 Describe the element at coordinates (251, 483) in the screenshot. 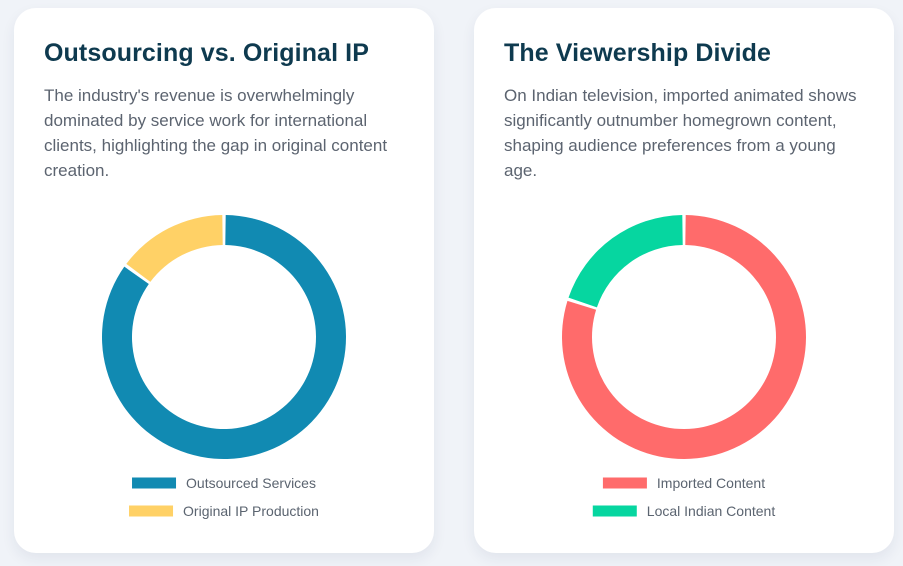

I see `legend-label: Outsourced Services` at that location.